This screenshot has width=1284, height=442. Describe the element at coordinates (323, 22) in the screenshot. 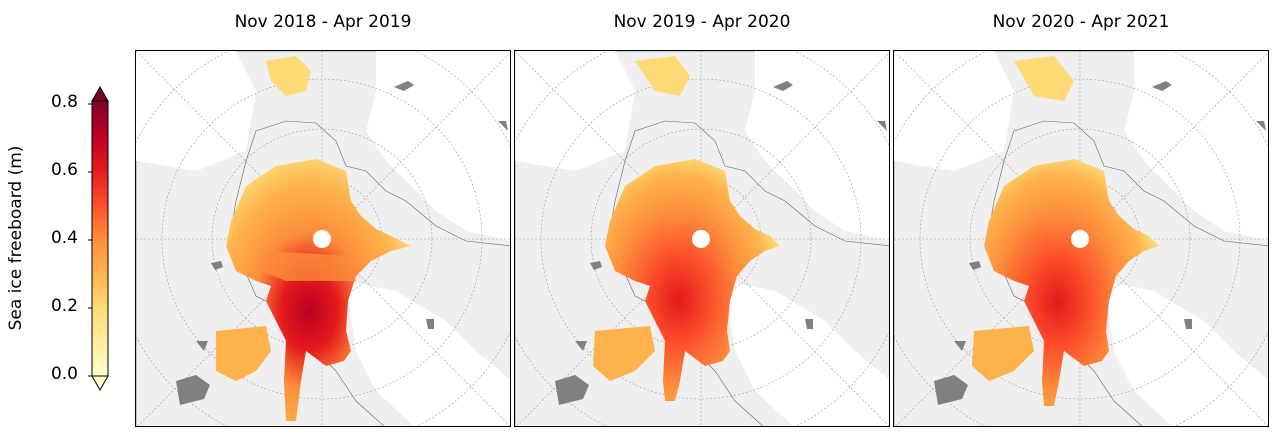

I see `panel-title-1: Nov 2018 - Apr 2019` at that location.